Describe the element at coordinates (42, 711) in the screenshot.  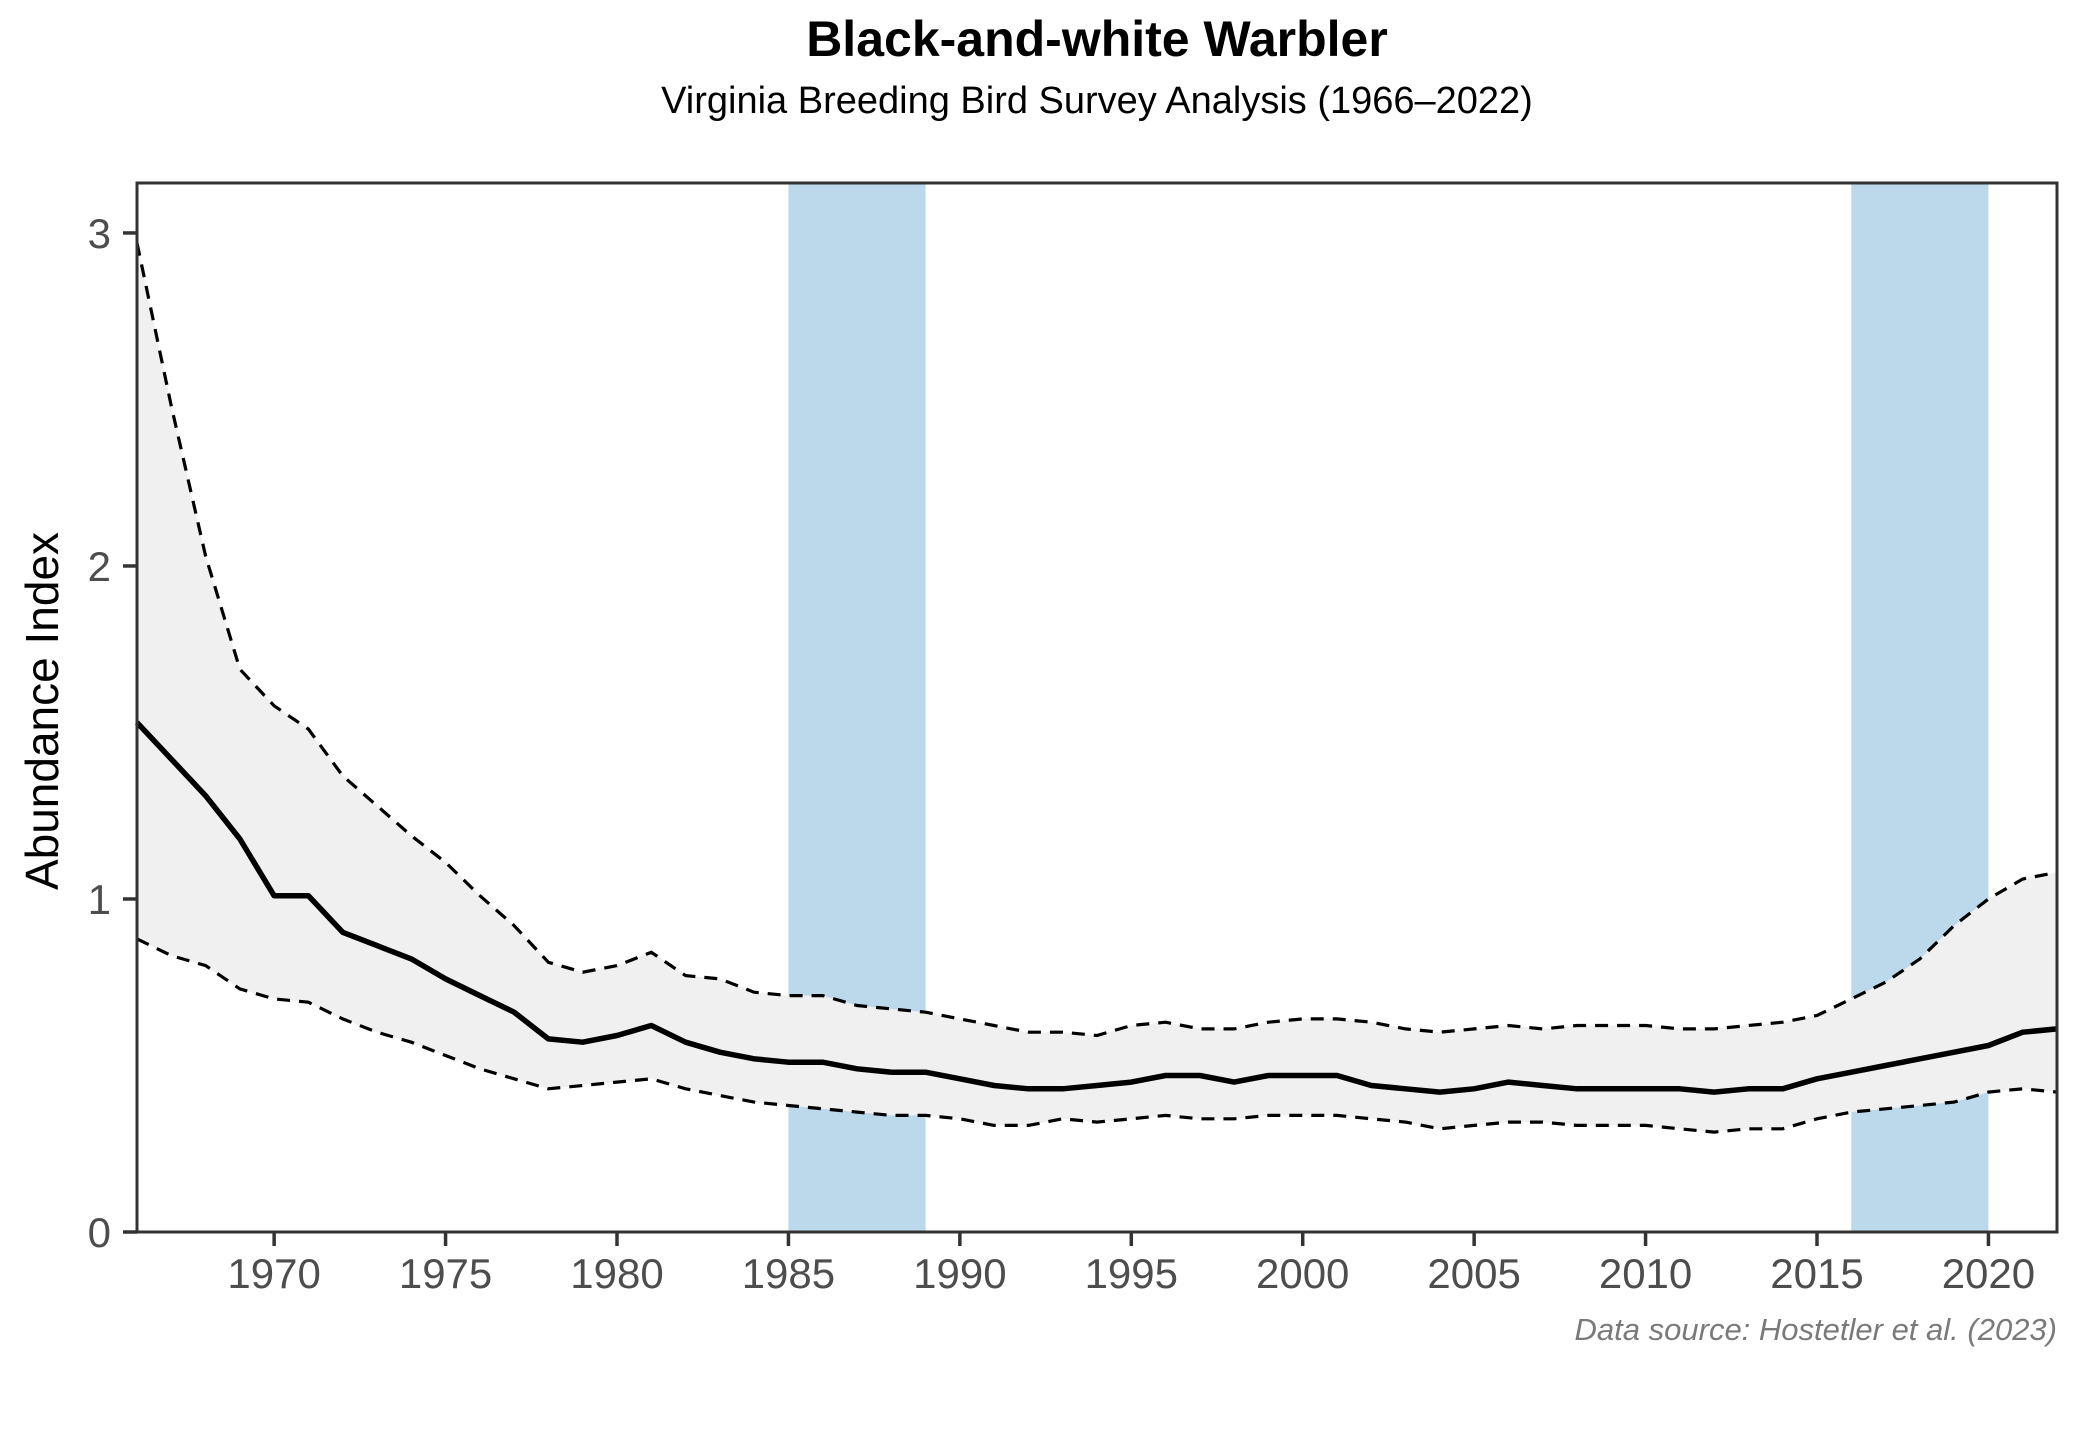
I see `y-axis-title: Abundance Index` at that location.